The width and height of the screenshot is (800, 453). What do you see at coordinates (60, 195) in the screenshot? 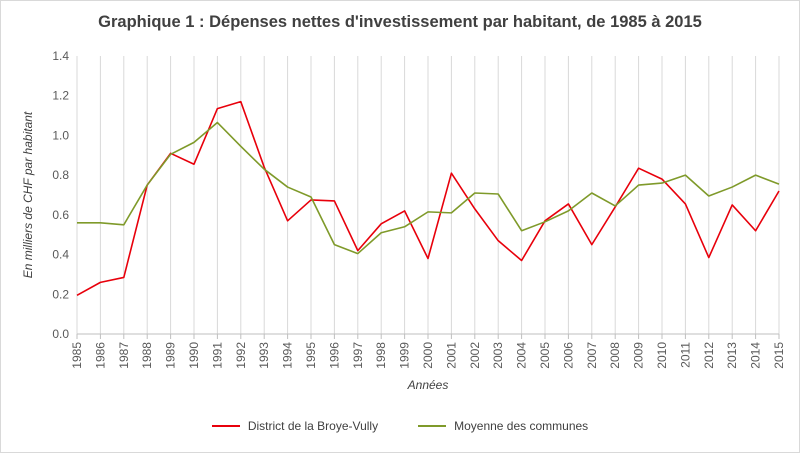
I see `y-tick-labels: 0.0 0.2 0.4 0.6 0.8 1.0 1.2 1.4` at bounding box center [60, 195].